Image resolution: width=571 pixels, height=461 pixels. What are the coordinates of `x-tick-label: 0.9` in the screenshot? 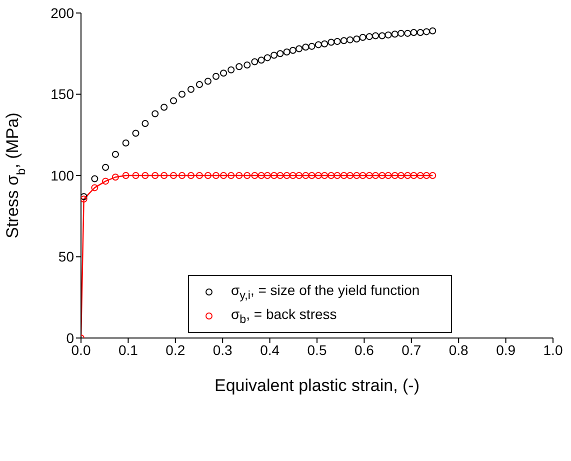 It's located at (506, 350).